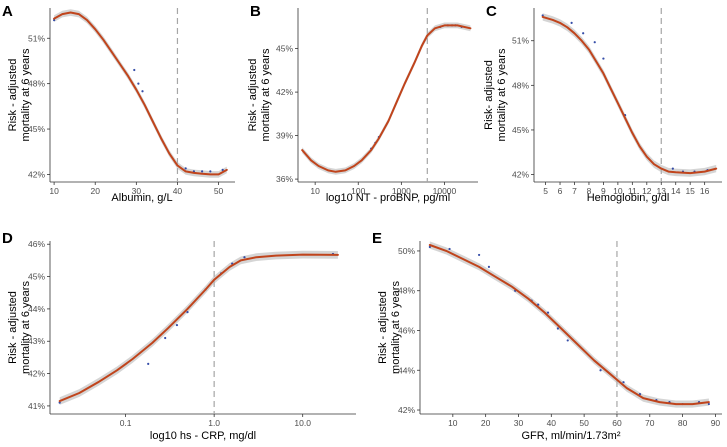  I want to click on x-tick-label: 0.1, so click(126, 423).